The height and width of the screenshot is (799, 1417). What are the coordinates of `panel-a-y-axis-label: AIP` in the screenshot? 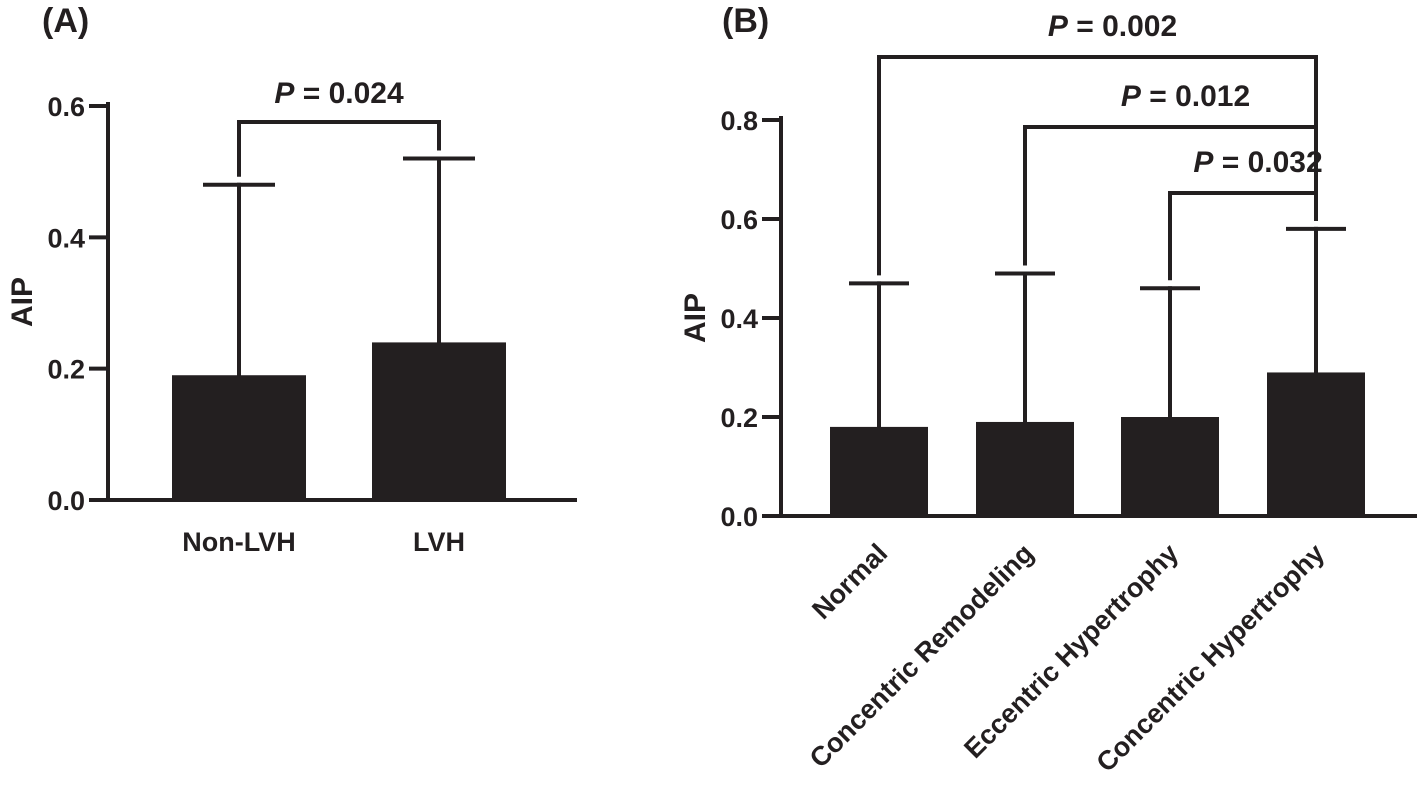 It's located at (22, 302).